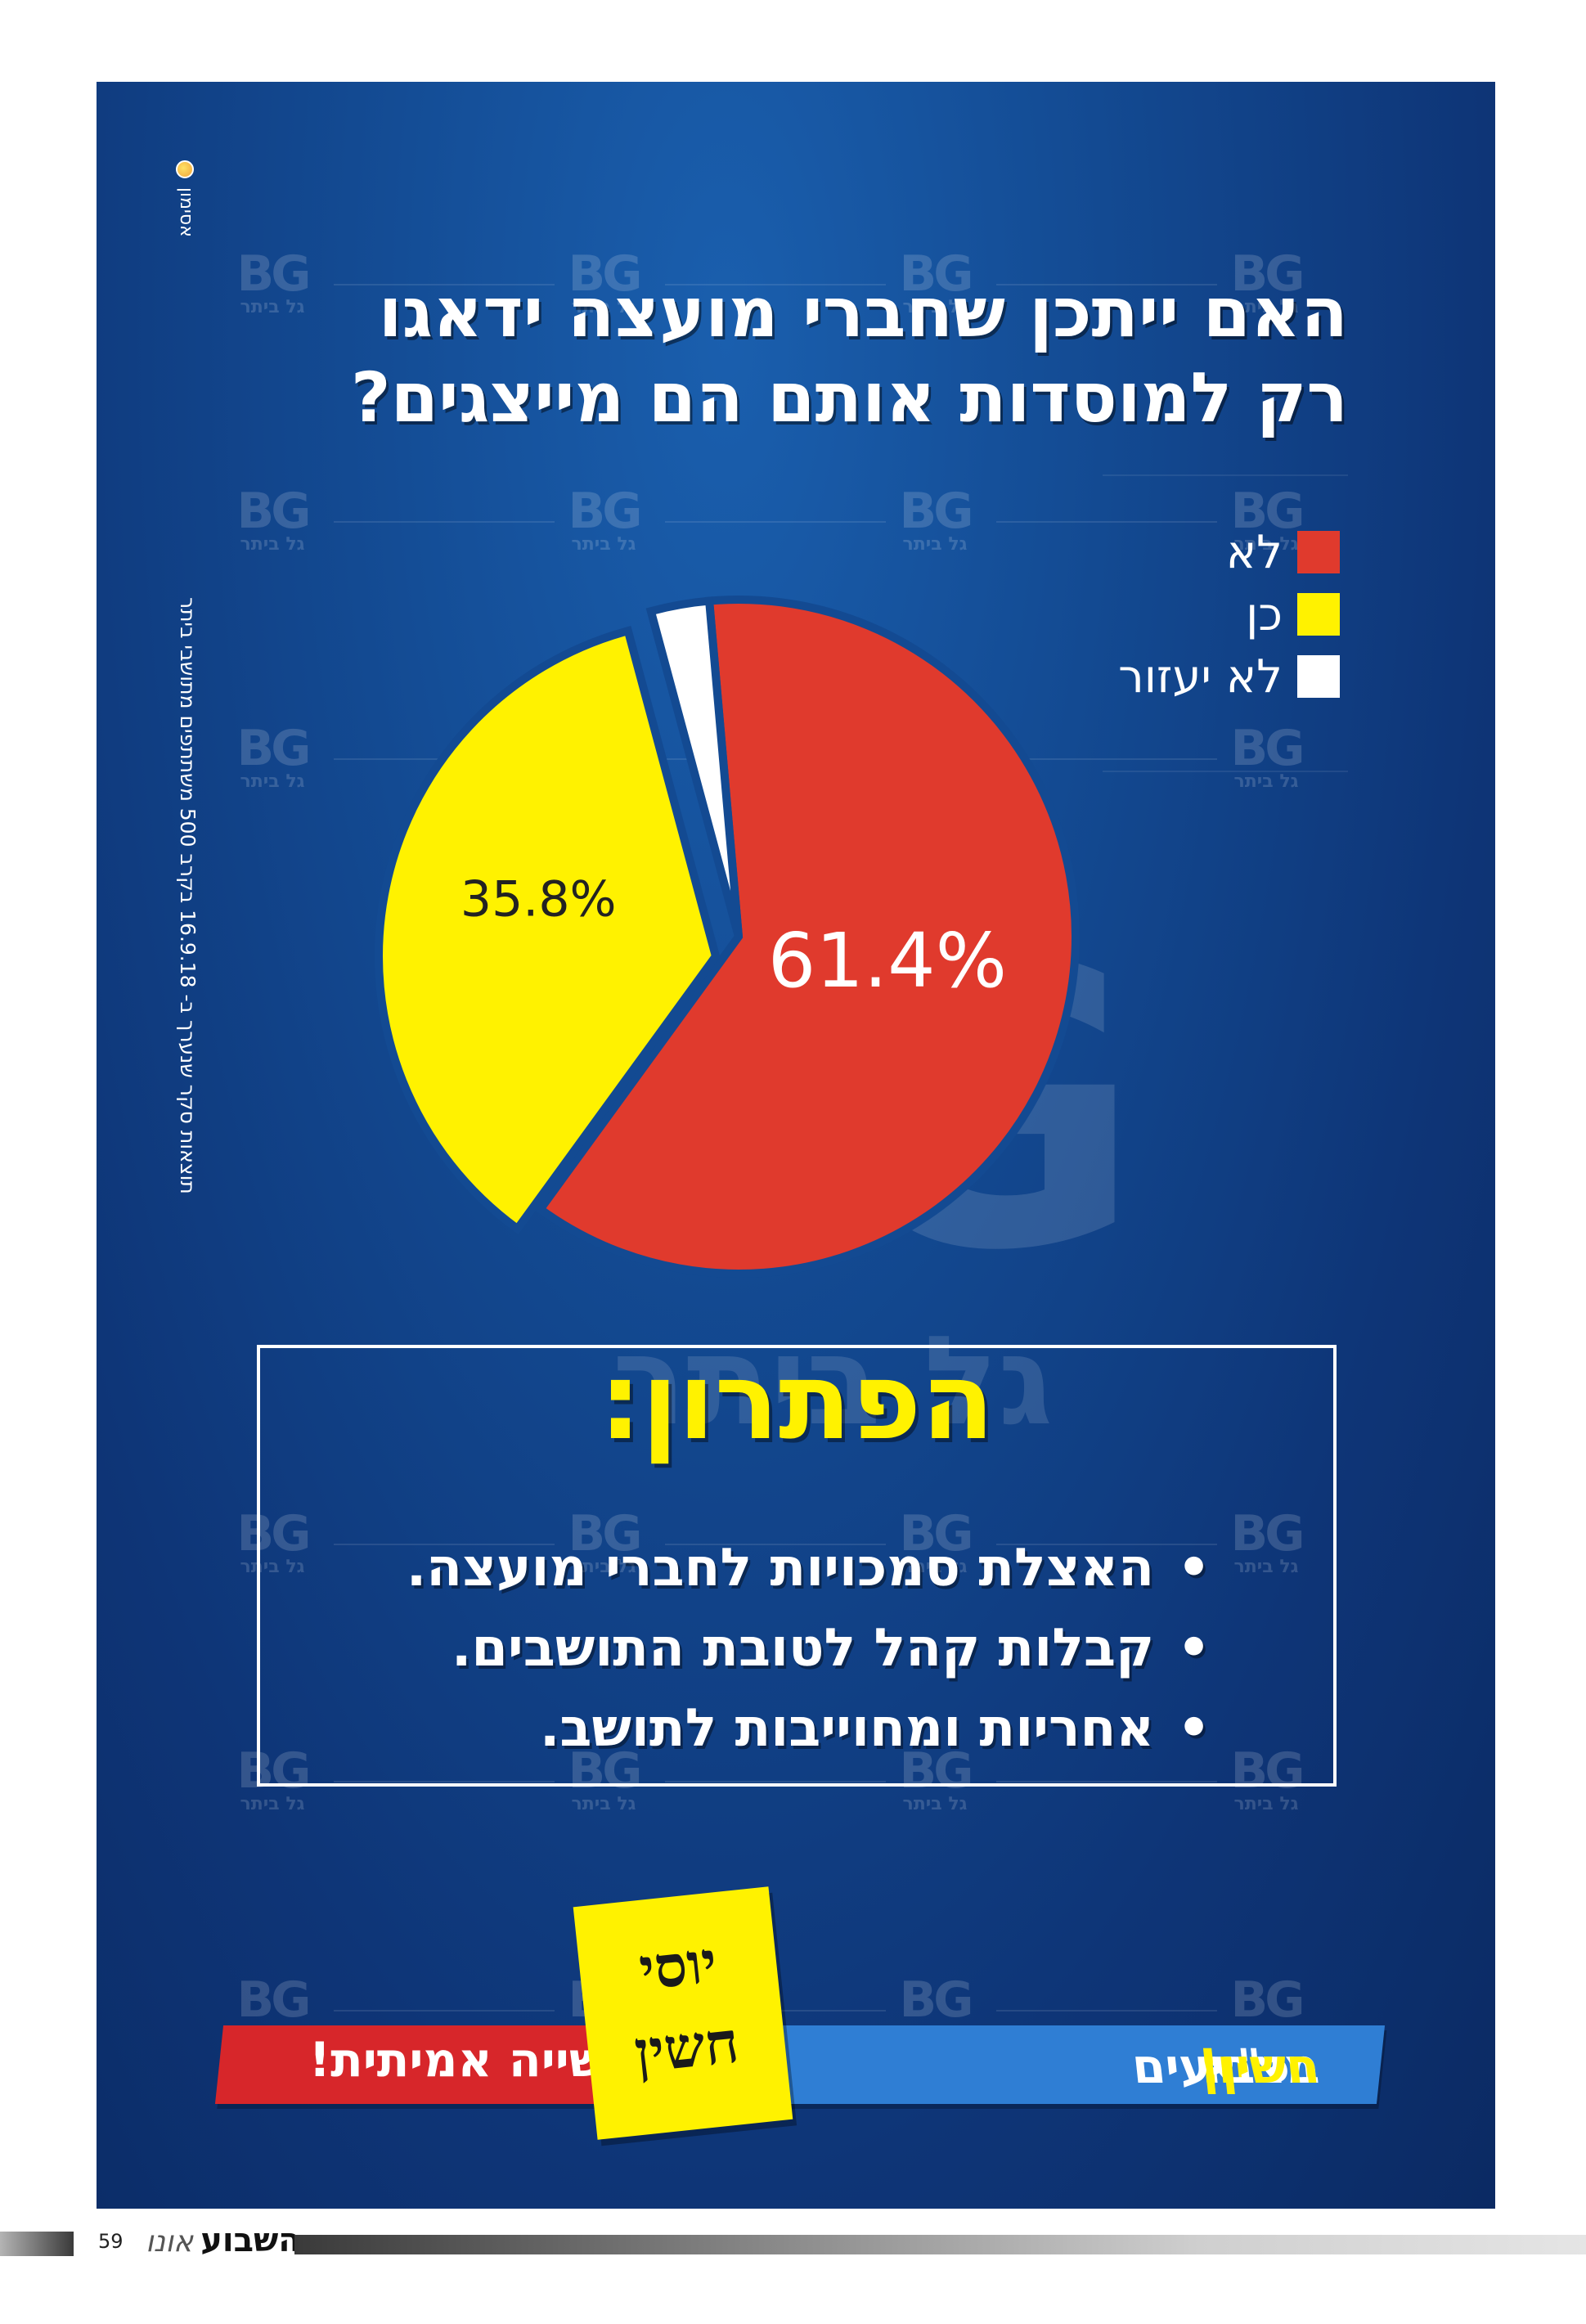  I want to click on legend-label: לא יעזור, so click(1200, 676).